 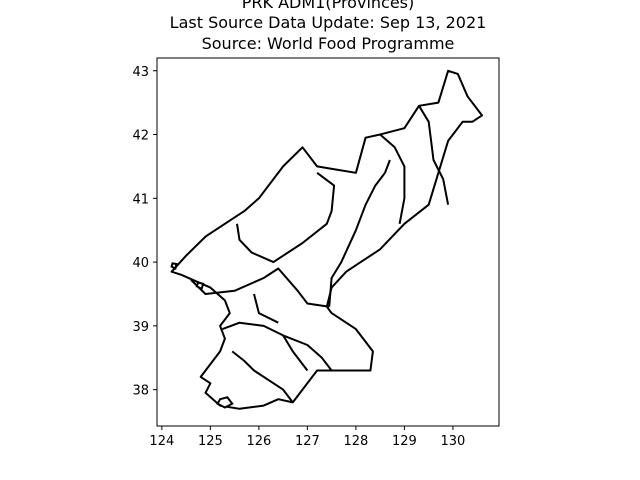 I want to click on y-tick-label: 43, so click(x=140, y=72).